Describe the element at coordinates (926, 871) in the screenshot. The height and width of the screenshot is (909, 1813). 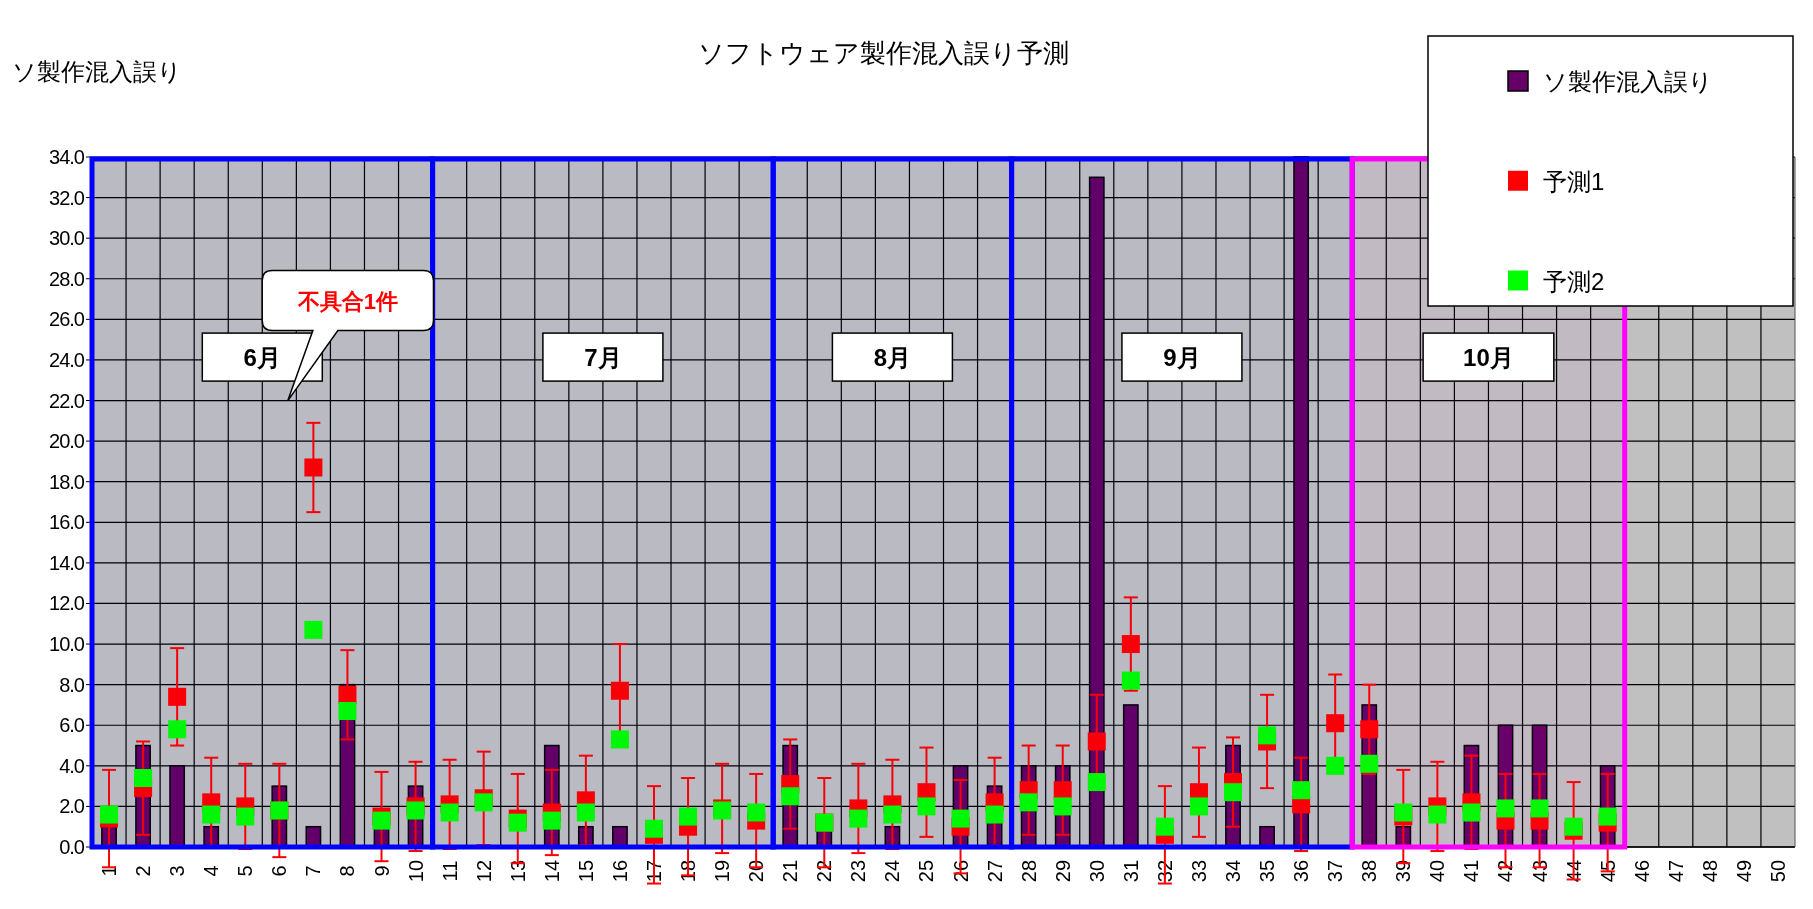
I see `x-tick-label: 25` at that location.